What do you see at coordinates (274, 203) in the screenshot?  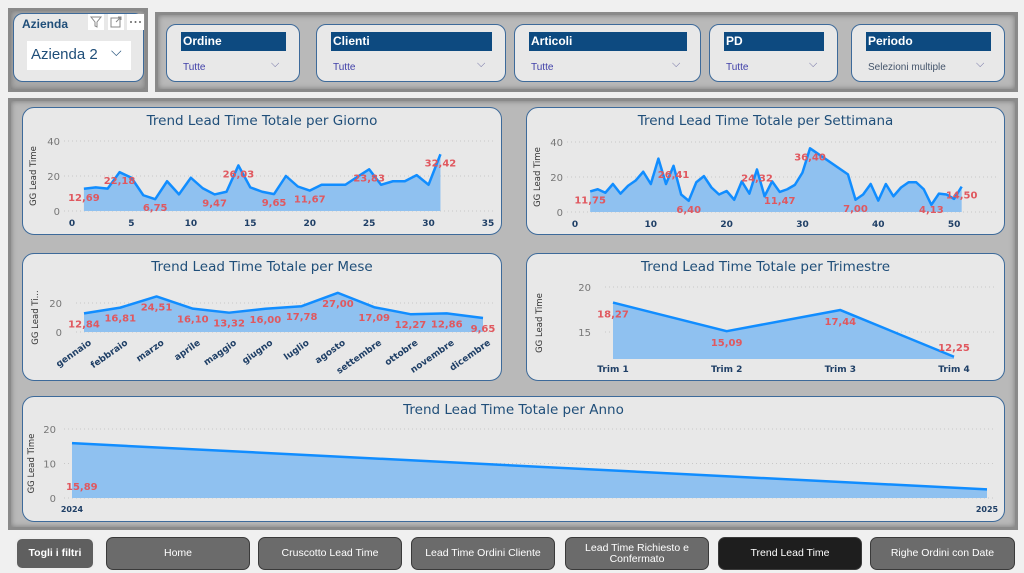 I see `data-label: 9,65` at bounding box center [274, 203].